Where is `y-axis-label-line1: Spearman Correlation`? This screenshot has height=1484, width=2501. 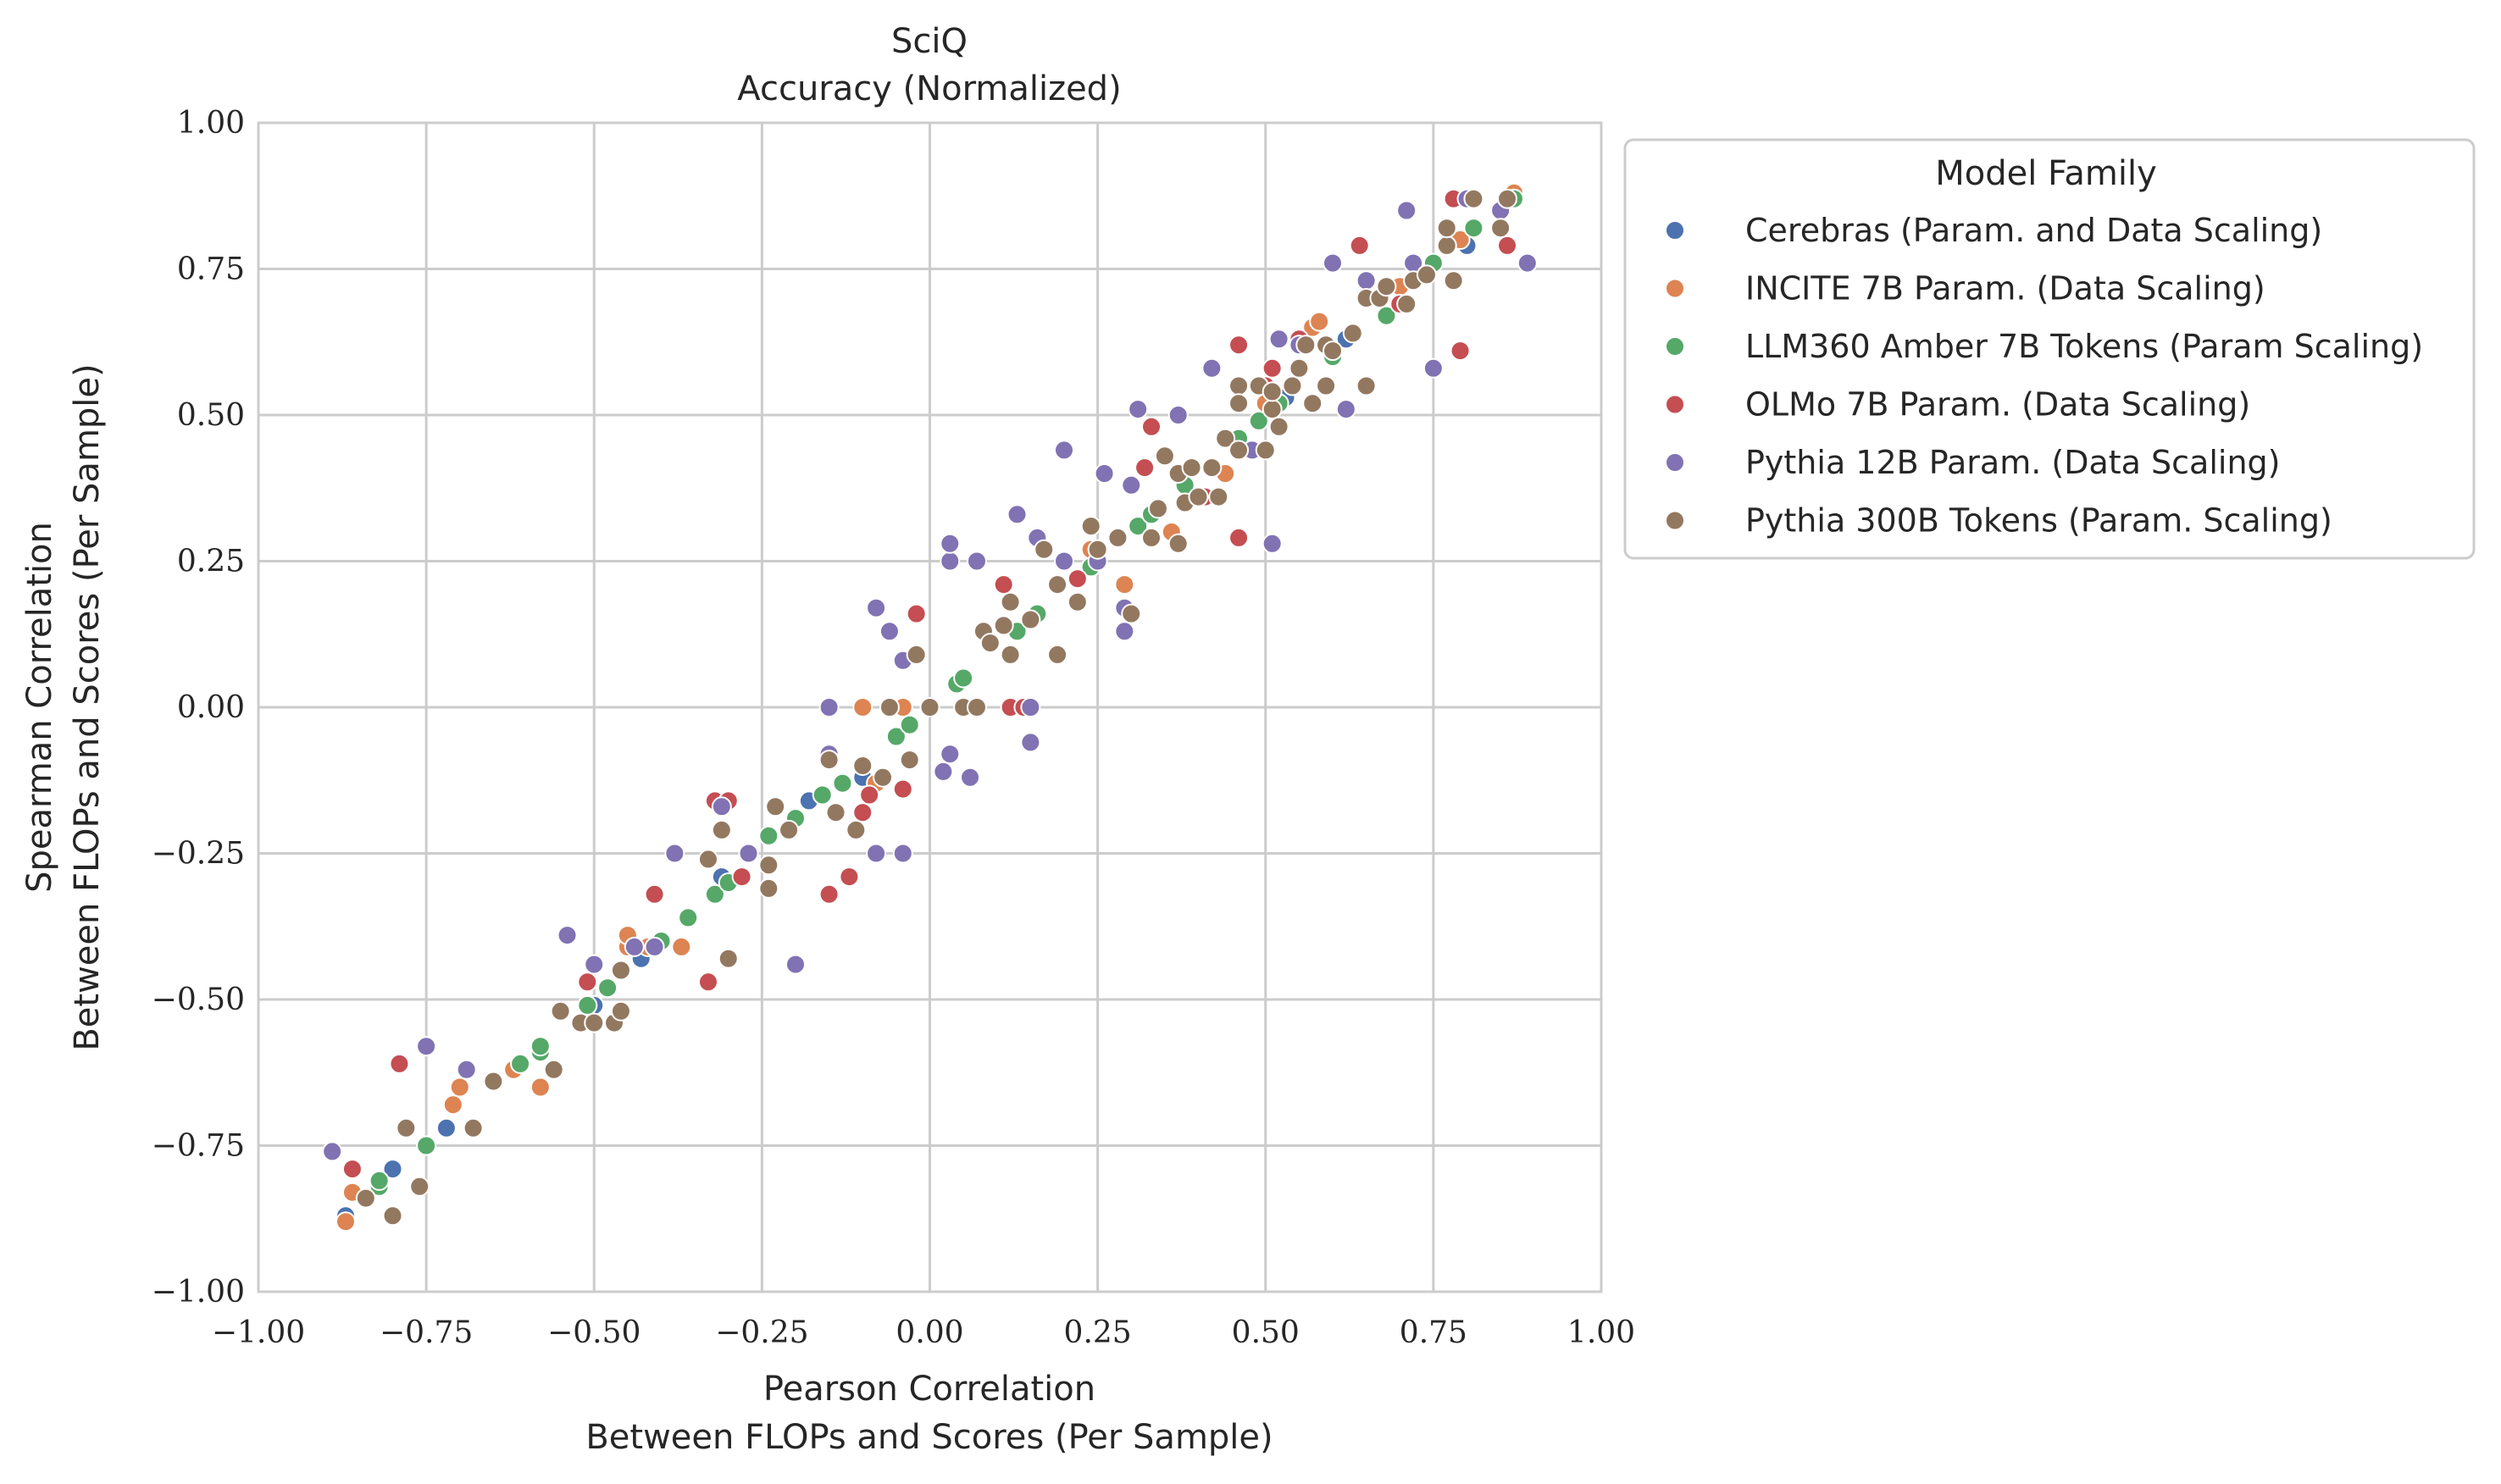 y-axis-label-line1: Spearman Correlation is located at coordinates (39, 707).